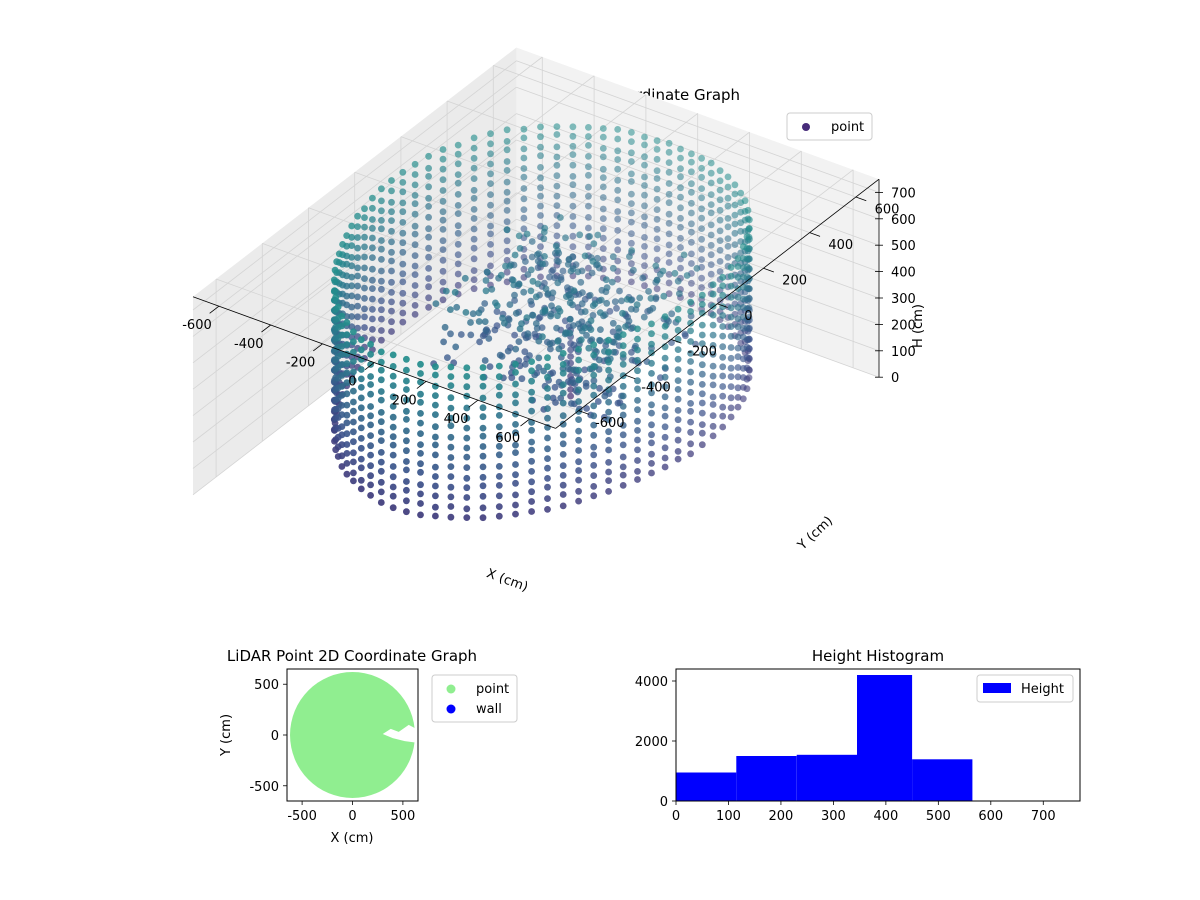 Image resolution: width=1200 pixels, height=900 pixels. Describe the element at coordinates (903, 299) in the screenshot. I see `z-tick-label: 300` at that location.